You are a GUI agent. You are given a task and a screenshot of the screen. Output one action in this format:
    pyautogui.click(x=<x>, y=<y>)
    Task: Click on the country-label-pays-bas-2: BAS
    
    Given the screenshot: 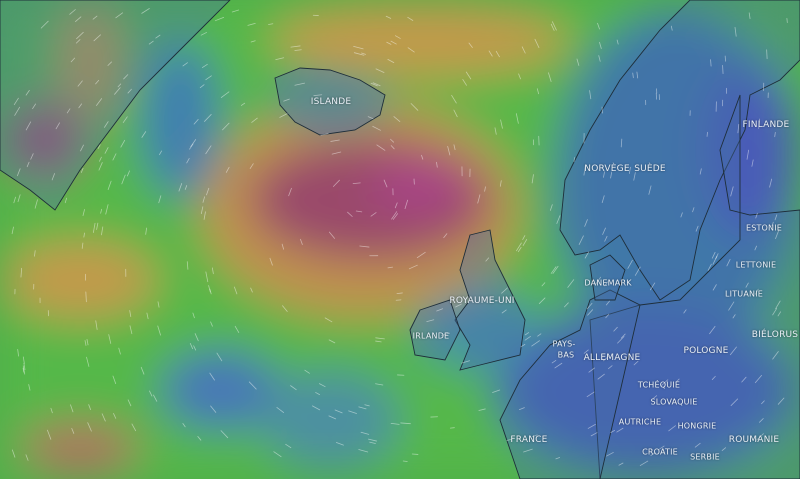 What is the action you would take?
    pyautogui.click(x=566, y=355)
    